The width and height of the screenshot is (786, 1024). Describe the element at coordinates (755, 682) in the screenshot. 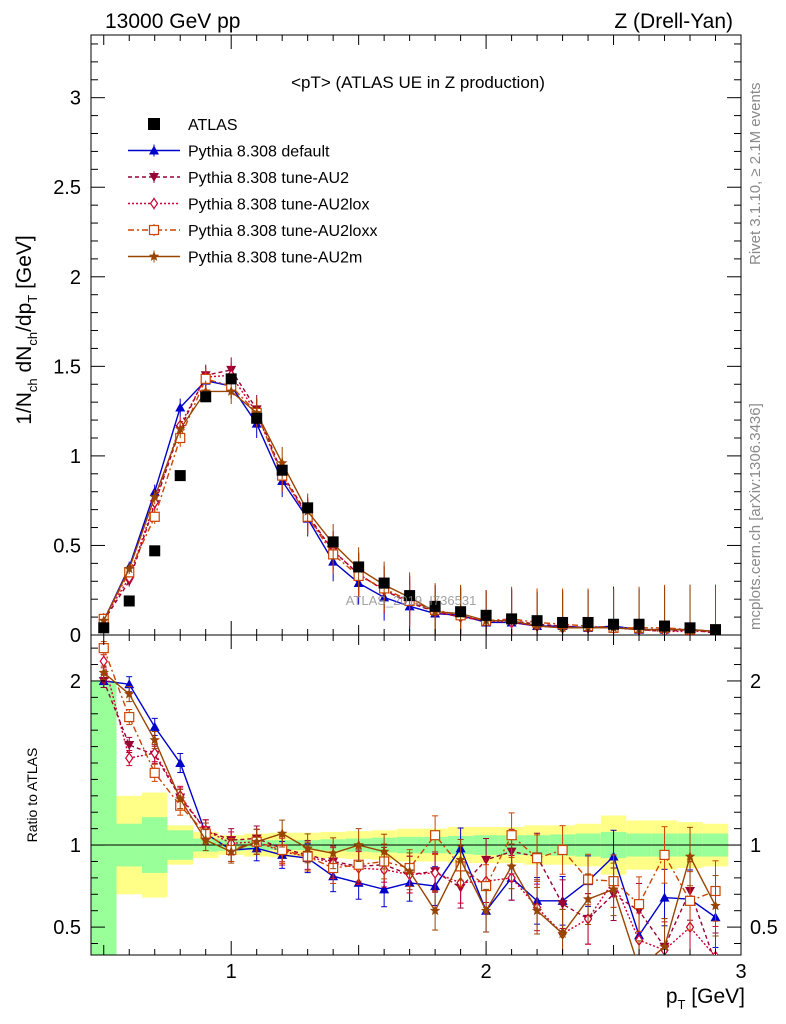

I see `ratio-tick-label-right: 2` at that location.